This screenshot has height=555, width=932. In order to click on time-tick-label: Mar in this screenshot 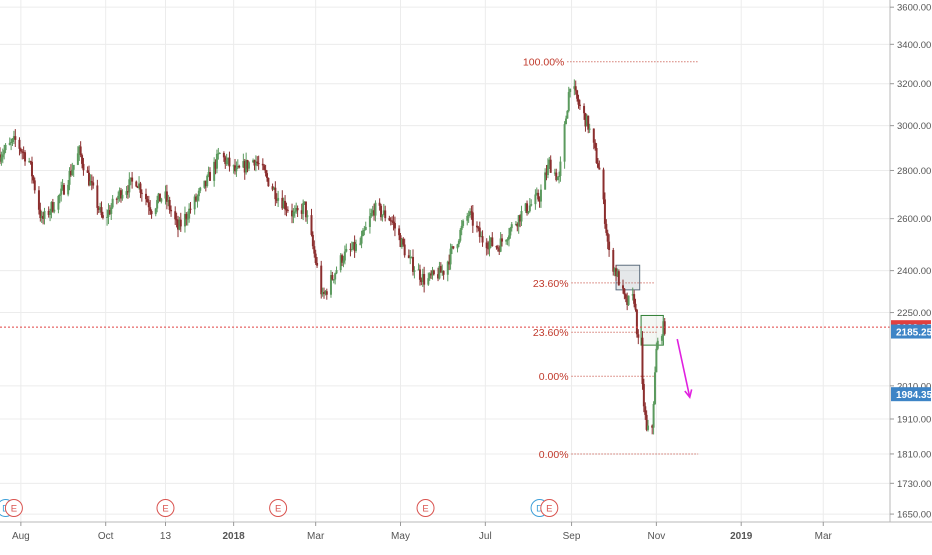, I will do `click(316, 536)`.